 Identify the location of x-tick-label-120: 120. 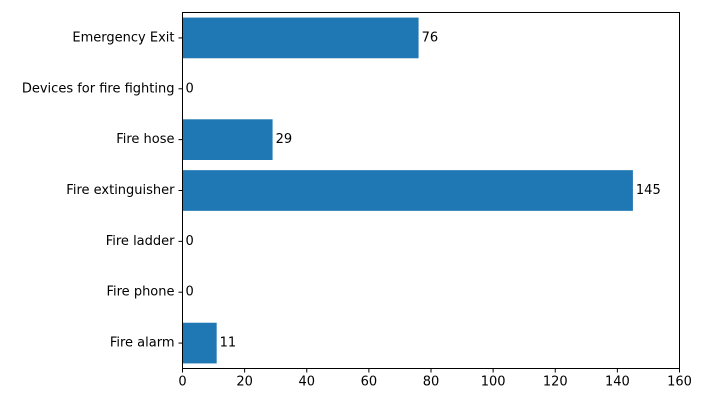
(555, 382).